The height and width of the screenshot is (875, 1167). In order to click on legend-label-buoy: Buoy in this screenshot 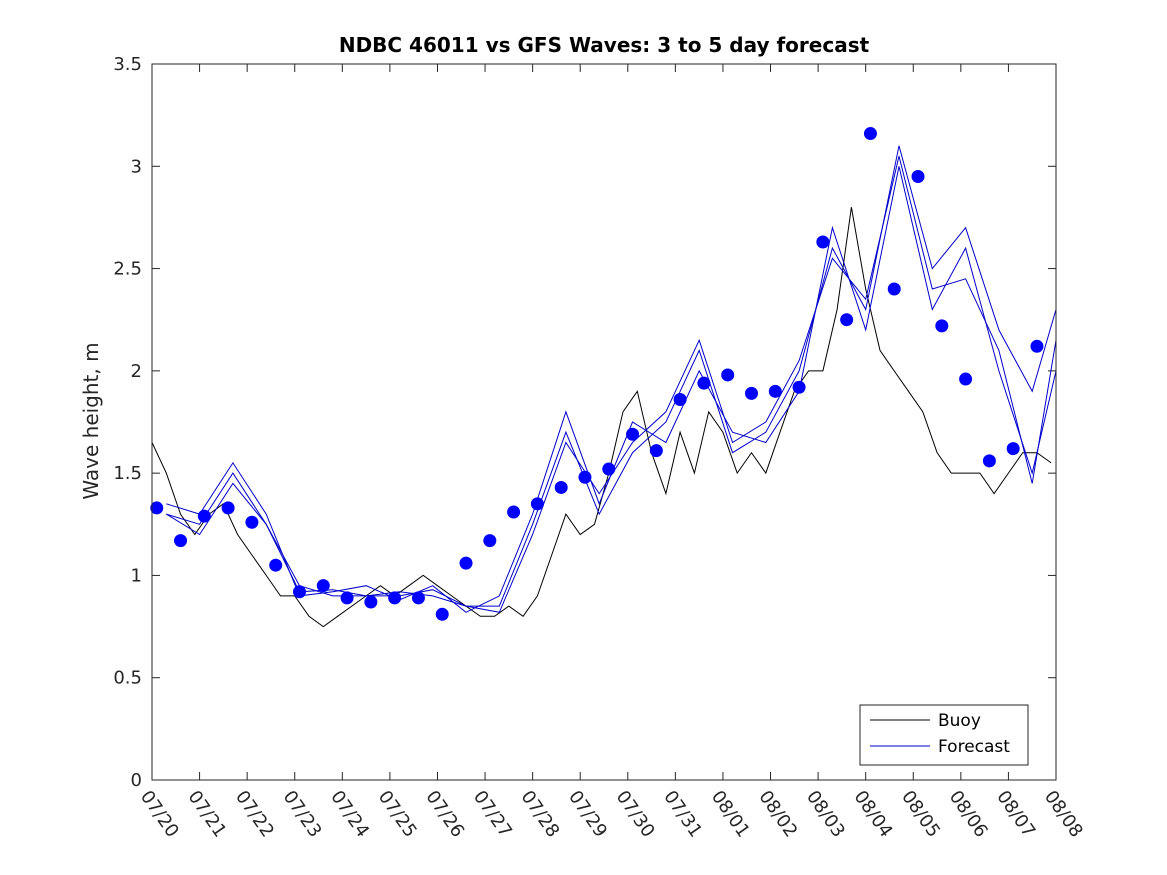, I will do `click(959, 721)`.